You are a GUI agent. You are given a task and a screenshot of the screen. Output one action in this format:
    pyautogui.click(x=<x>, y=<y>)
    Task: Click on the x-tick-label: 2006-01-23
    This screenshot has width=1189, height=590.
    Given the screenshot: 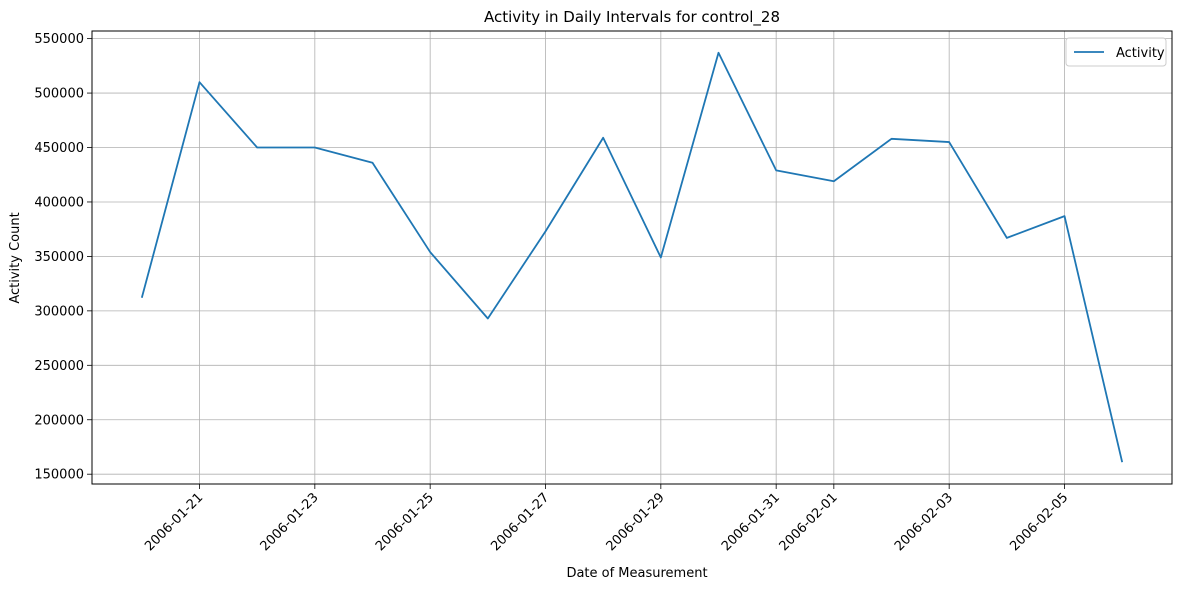 What is the action you would take?
    pyautogui.click(x=290, y=522)
    